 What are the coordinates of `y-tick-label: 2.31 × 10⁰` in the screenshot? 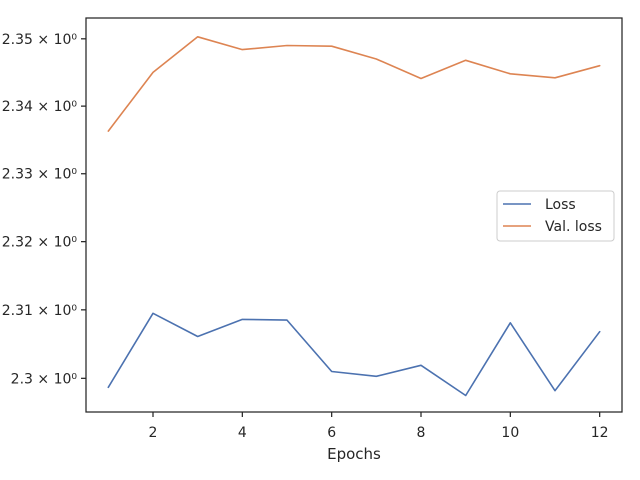 It's located at (40, 311).